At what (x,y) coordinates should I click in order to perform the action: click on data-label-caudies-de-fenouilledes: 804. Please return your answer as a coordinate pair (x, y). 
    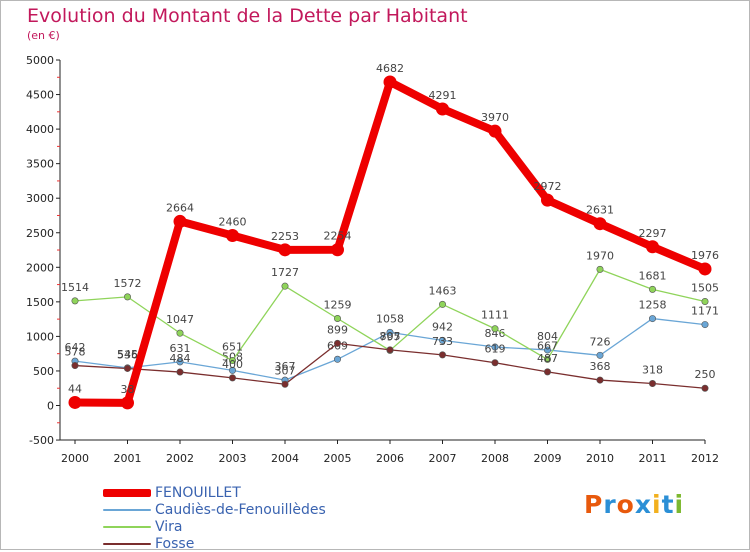
    Looking at the image, I should click on (547, 336).